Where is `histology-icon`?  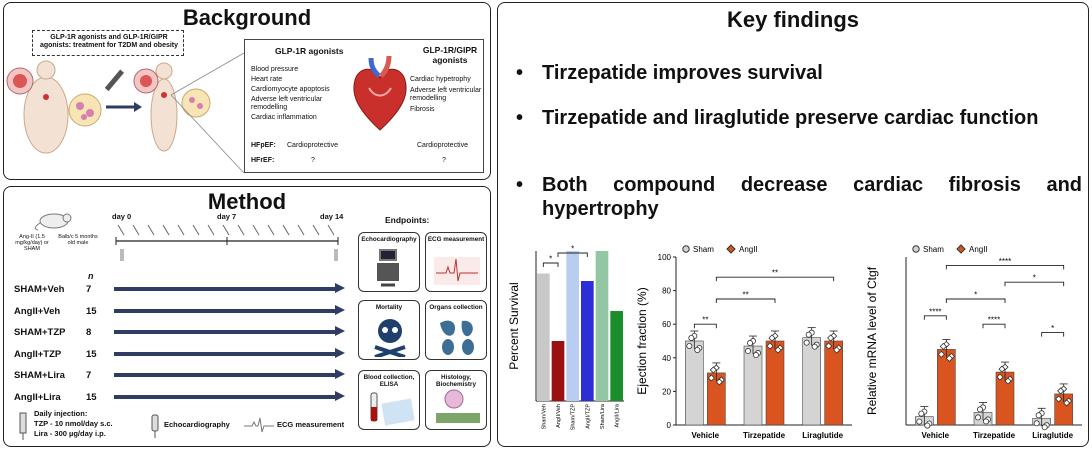 histology-icon is located at coordinates (458, 406).